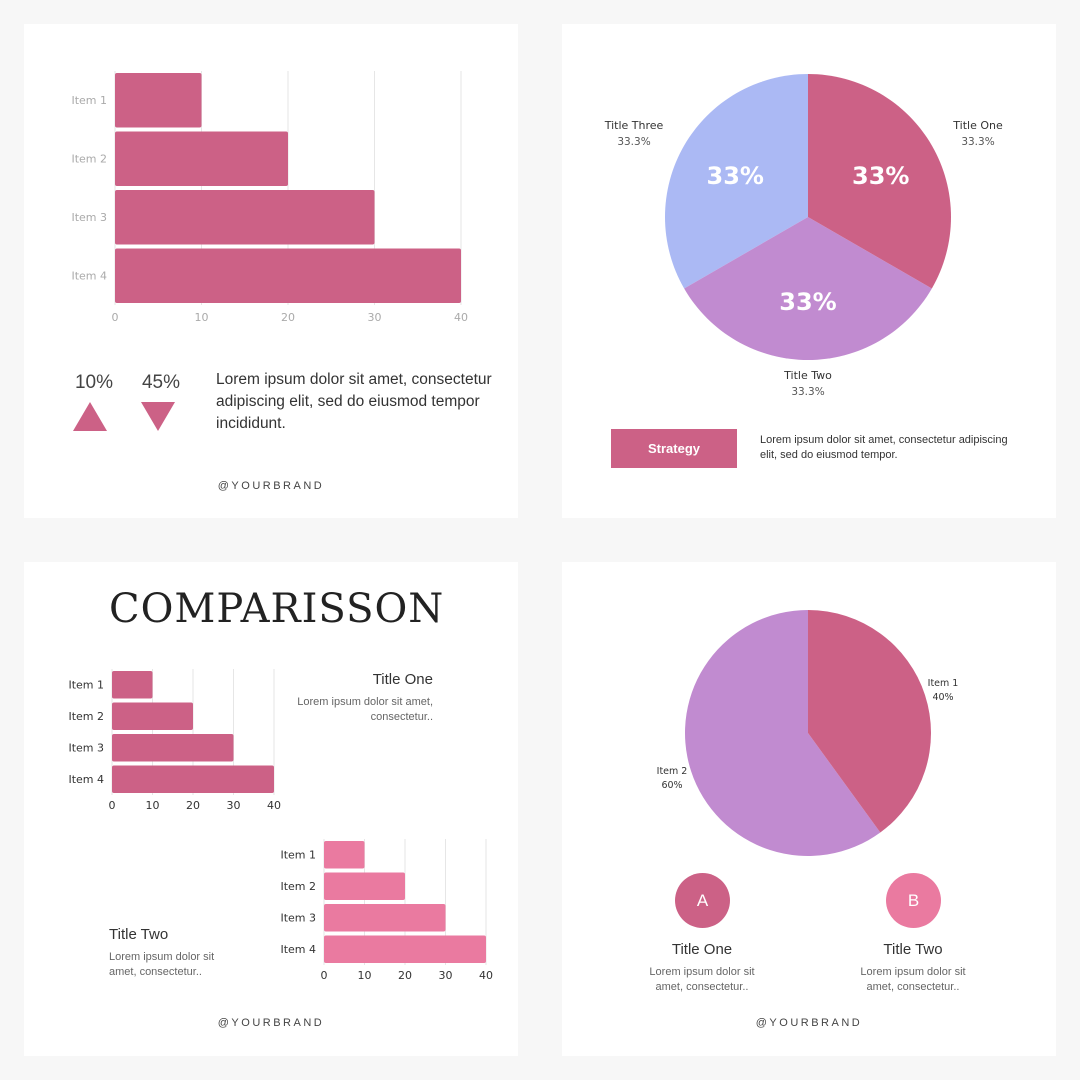 The height and width of the screenshot is (1080, 1080). What do you see at coordinates (702, 949) in the screenshot?
I see `circle-a-title: Title One` at bounding box center [702, 949].